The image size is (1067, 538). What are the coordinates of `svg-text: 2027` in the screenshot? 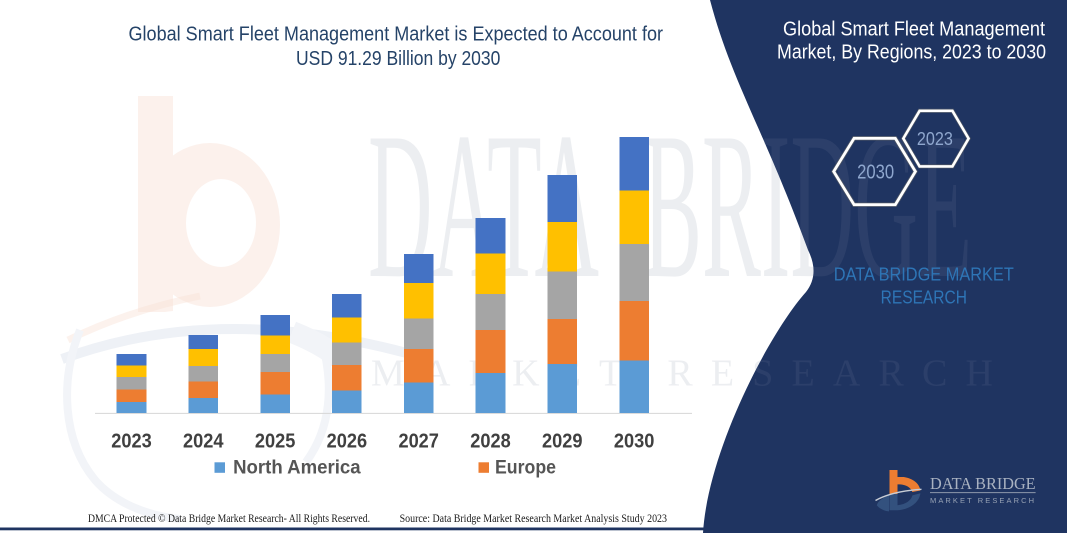 It's located at (418, 441).